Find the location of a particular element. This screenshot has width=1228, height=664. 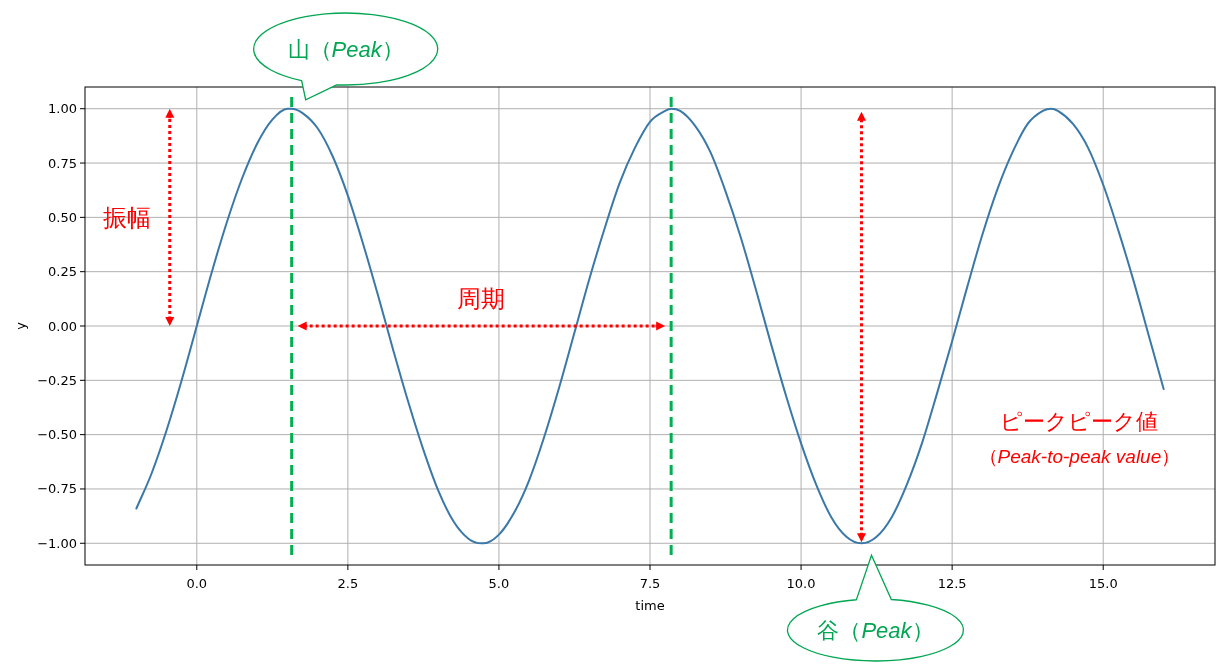

annotation: 周期 is located at coordinates (481, 298).